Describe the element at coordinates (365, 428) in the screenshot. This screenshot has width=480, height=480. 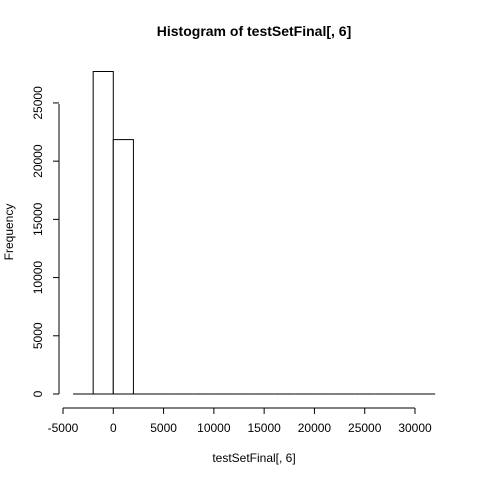
I see `x-tick-label: 25000` at that location.